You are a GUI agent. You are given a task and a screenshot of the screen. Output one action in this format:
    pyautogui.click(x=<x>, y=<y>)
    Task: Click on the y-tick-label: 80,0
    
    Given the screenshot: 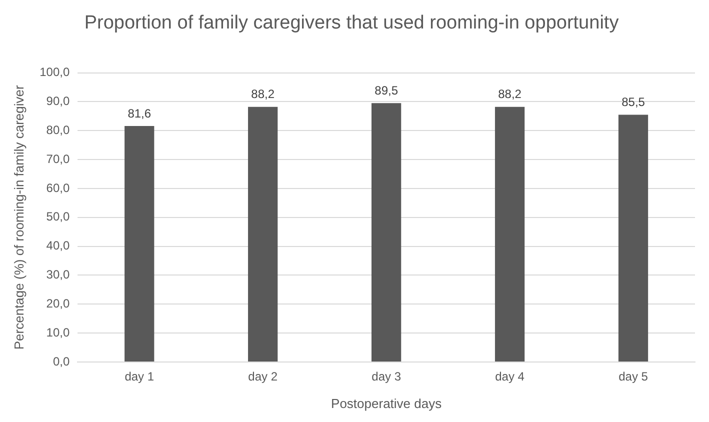 What is the action you would take?
    pyautogui.click(x=58, y=129)
    